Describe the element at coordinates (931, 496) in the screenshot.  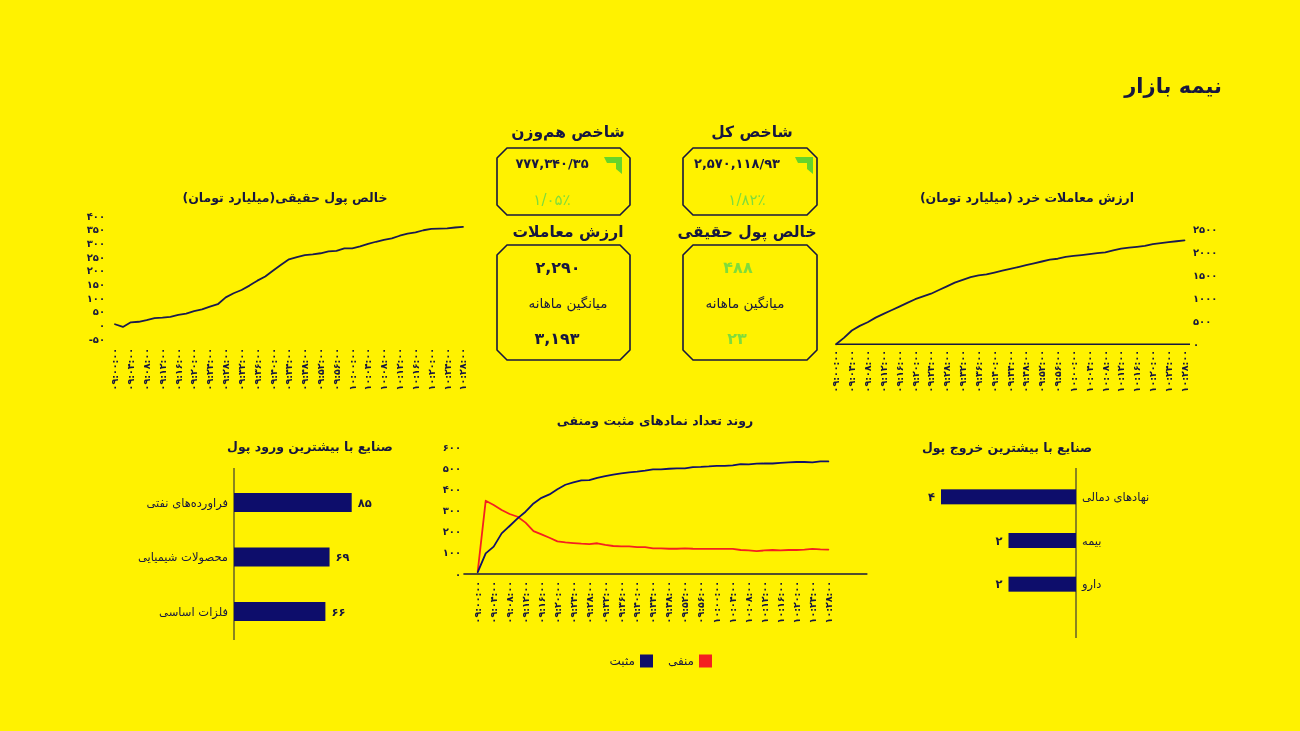
I see `data-label: ۴` at that location.